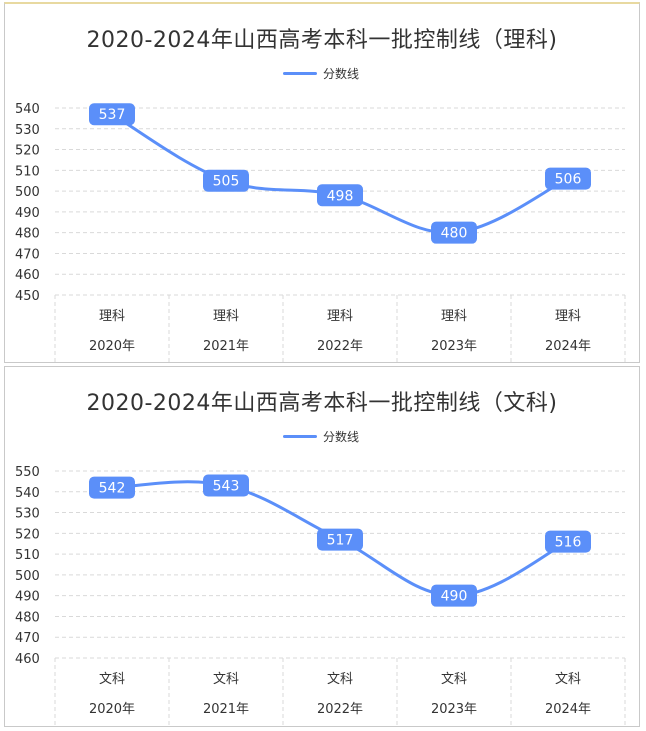 The height and width of the screenshot is (731, 646). I want to click on data-label: 537, so click(112, 115).